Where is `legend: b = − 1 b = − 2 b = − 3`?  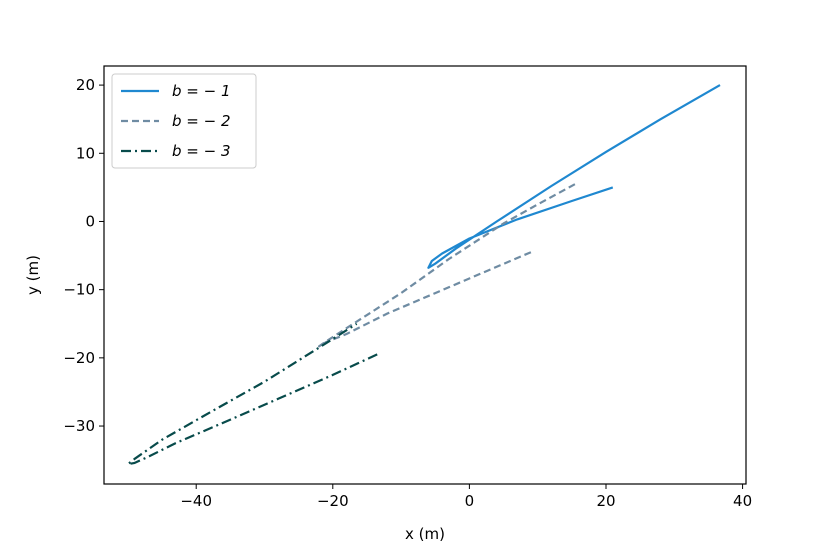
legend: b = − 1 b = − 2 b = − 3 is located at coordinates (184, 121).